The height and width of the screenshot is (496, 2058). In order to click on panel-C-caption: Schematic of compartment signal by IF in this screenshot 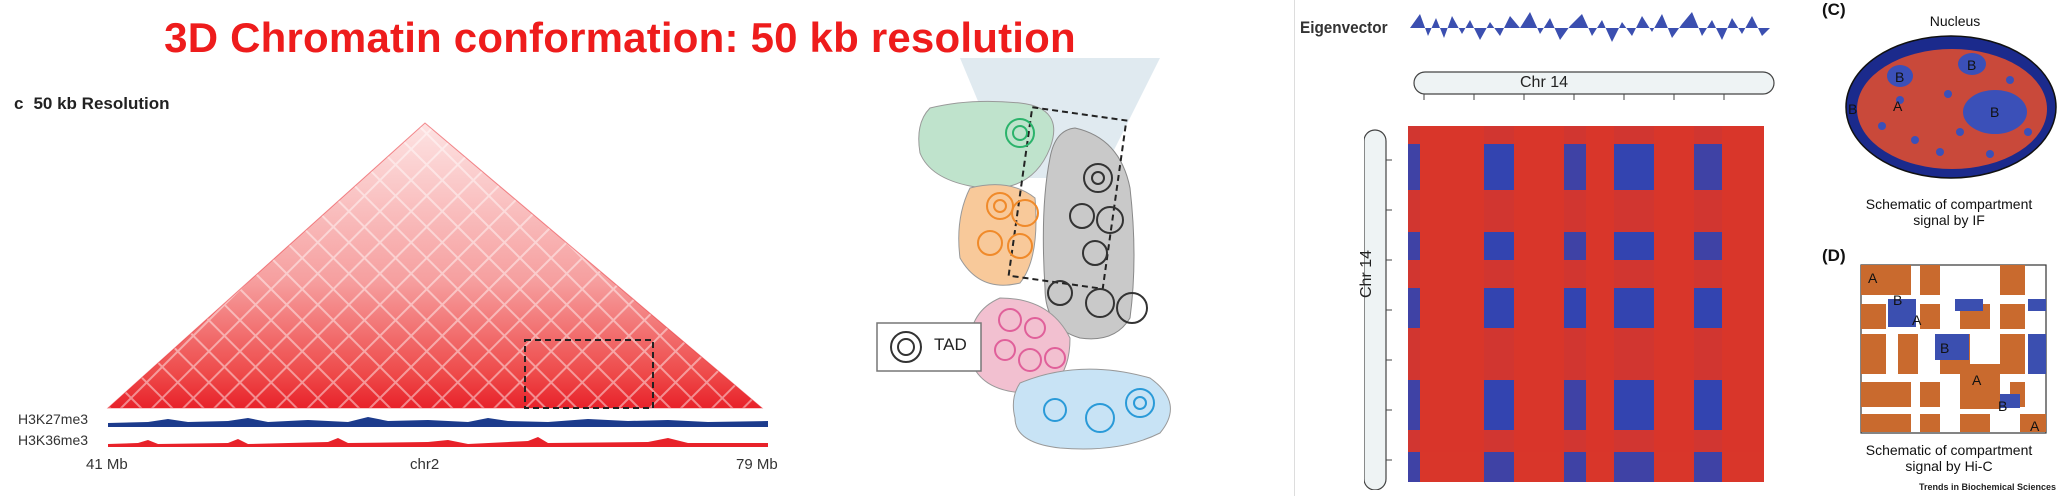, I will do `click(1949, 212)`.